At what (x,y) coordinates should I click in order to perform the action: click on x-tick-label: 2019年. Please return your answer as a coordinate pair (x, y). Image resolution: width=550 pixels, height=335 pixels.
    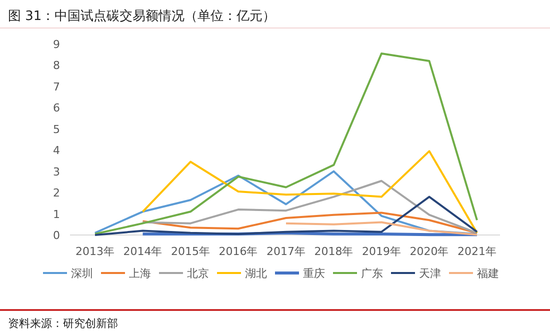
    Looking at the image, I should click on (381, 251).